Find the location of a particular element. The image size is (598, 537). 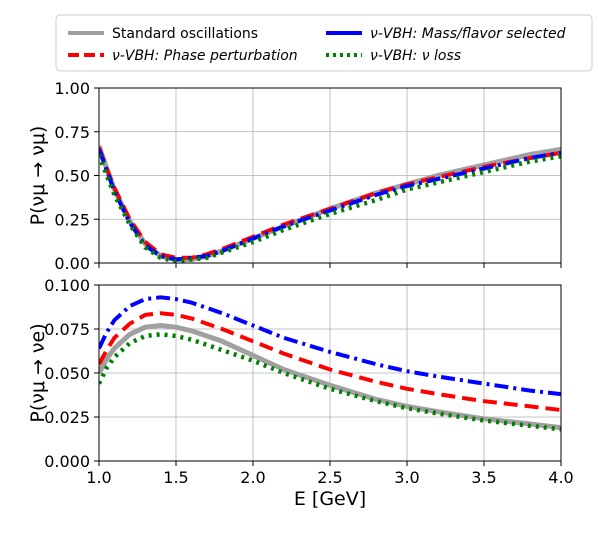

legend-entry: Standard oscillations is located at coordinates (163, 34).